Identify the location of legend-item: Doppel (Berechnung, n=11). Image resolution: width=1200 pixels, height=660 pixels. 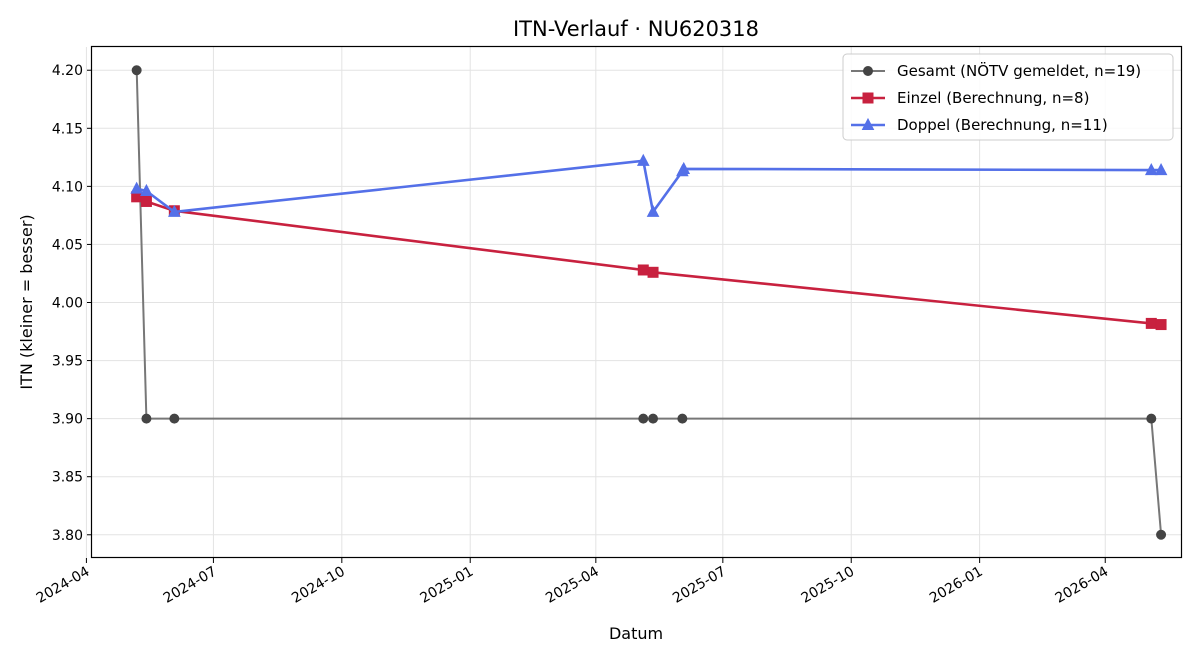
(979, 125).